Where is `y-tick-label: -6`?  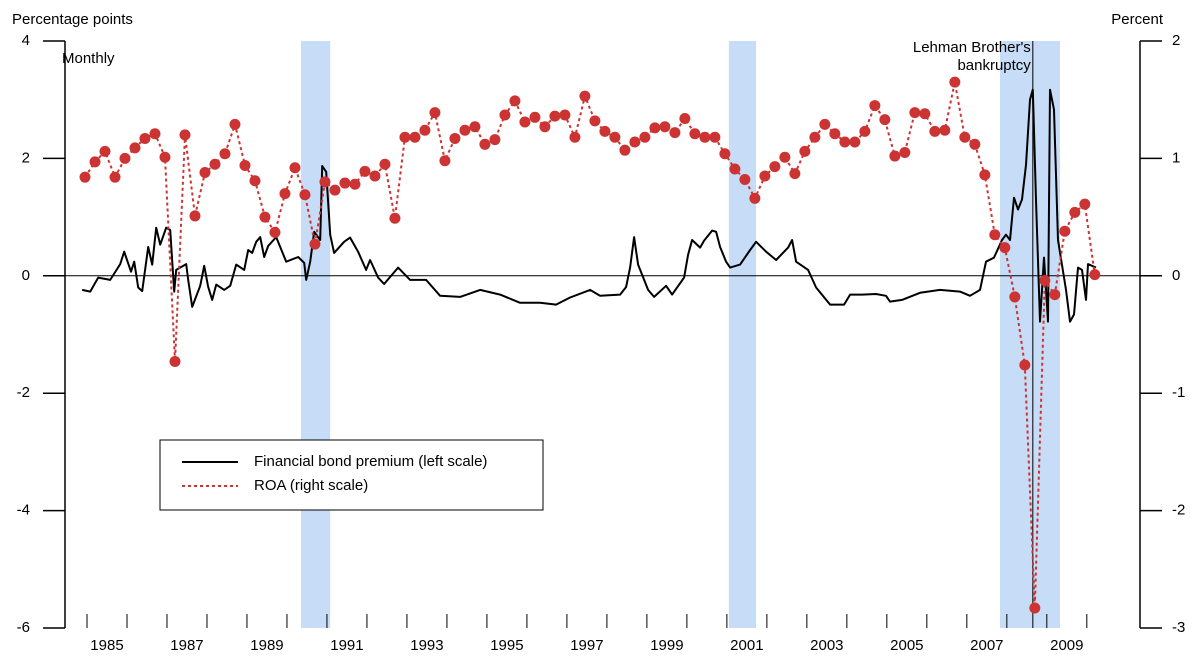
y-tick-label: -6 is located at coordinates (23, 627).